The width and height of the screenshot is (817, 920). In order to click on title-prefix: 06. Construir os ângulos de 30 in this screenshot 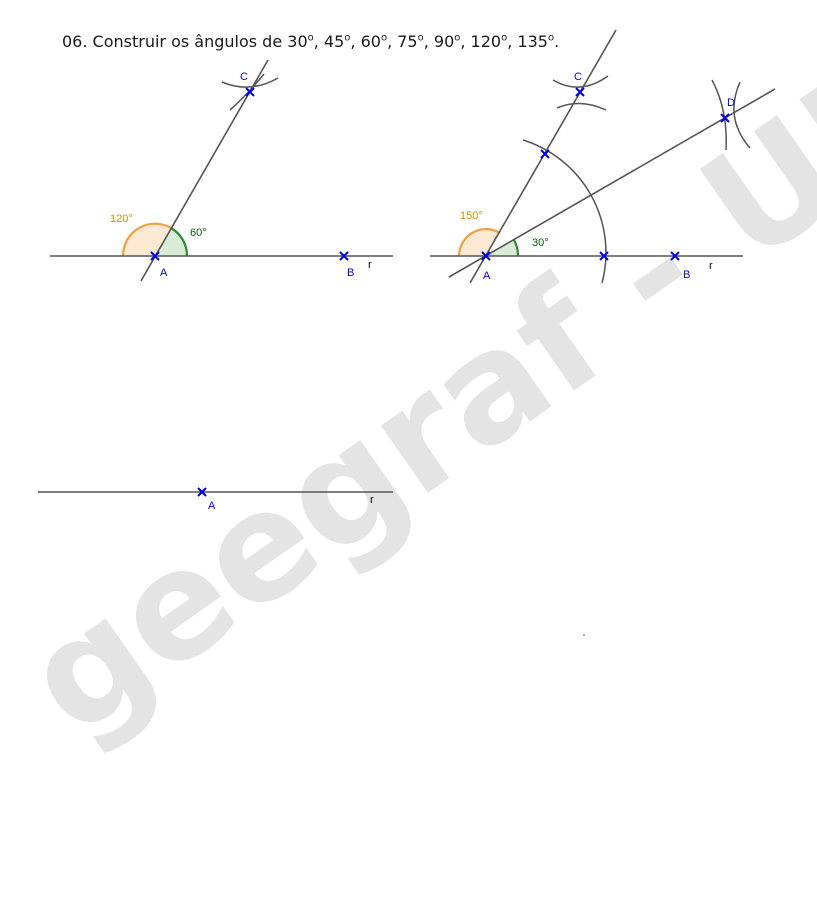, I will do `click(185, 41)`.